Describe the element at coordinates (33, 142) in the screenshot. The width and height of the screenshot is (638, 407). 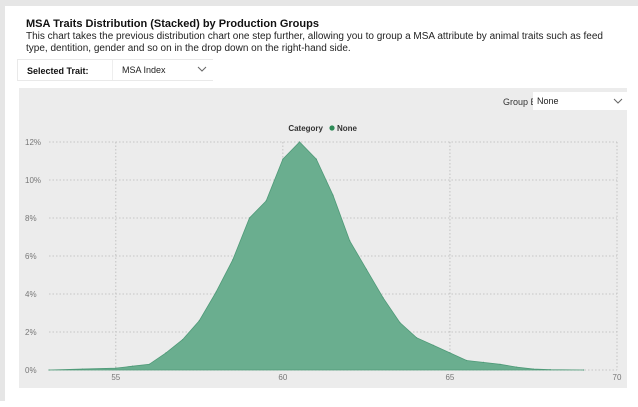
I see `y-tick-label: 12%` at that location.